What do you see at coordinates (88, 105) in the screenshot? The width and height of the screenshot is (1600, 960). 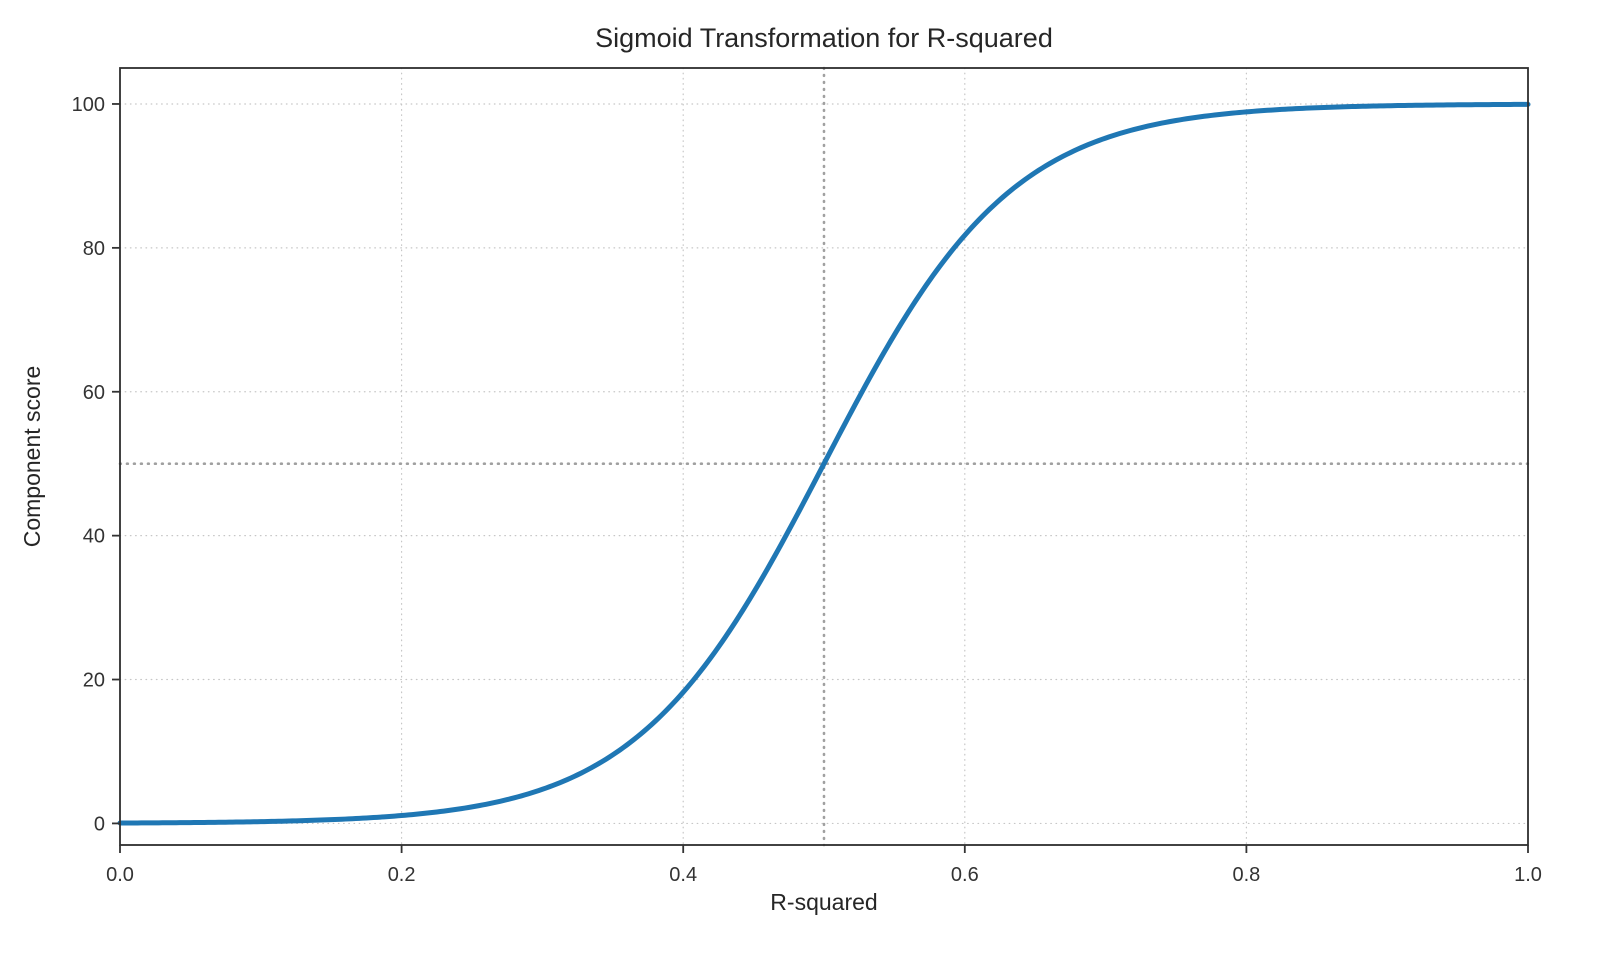 I see `svg-text: 100` at bounding box center [88, 105].